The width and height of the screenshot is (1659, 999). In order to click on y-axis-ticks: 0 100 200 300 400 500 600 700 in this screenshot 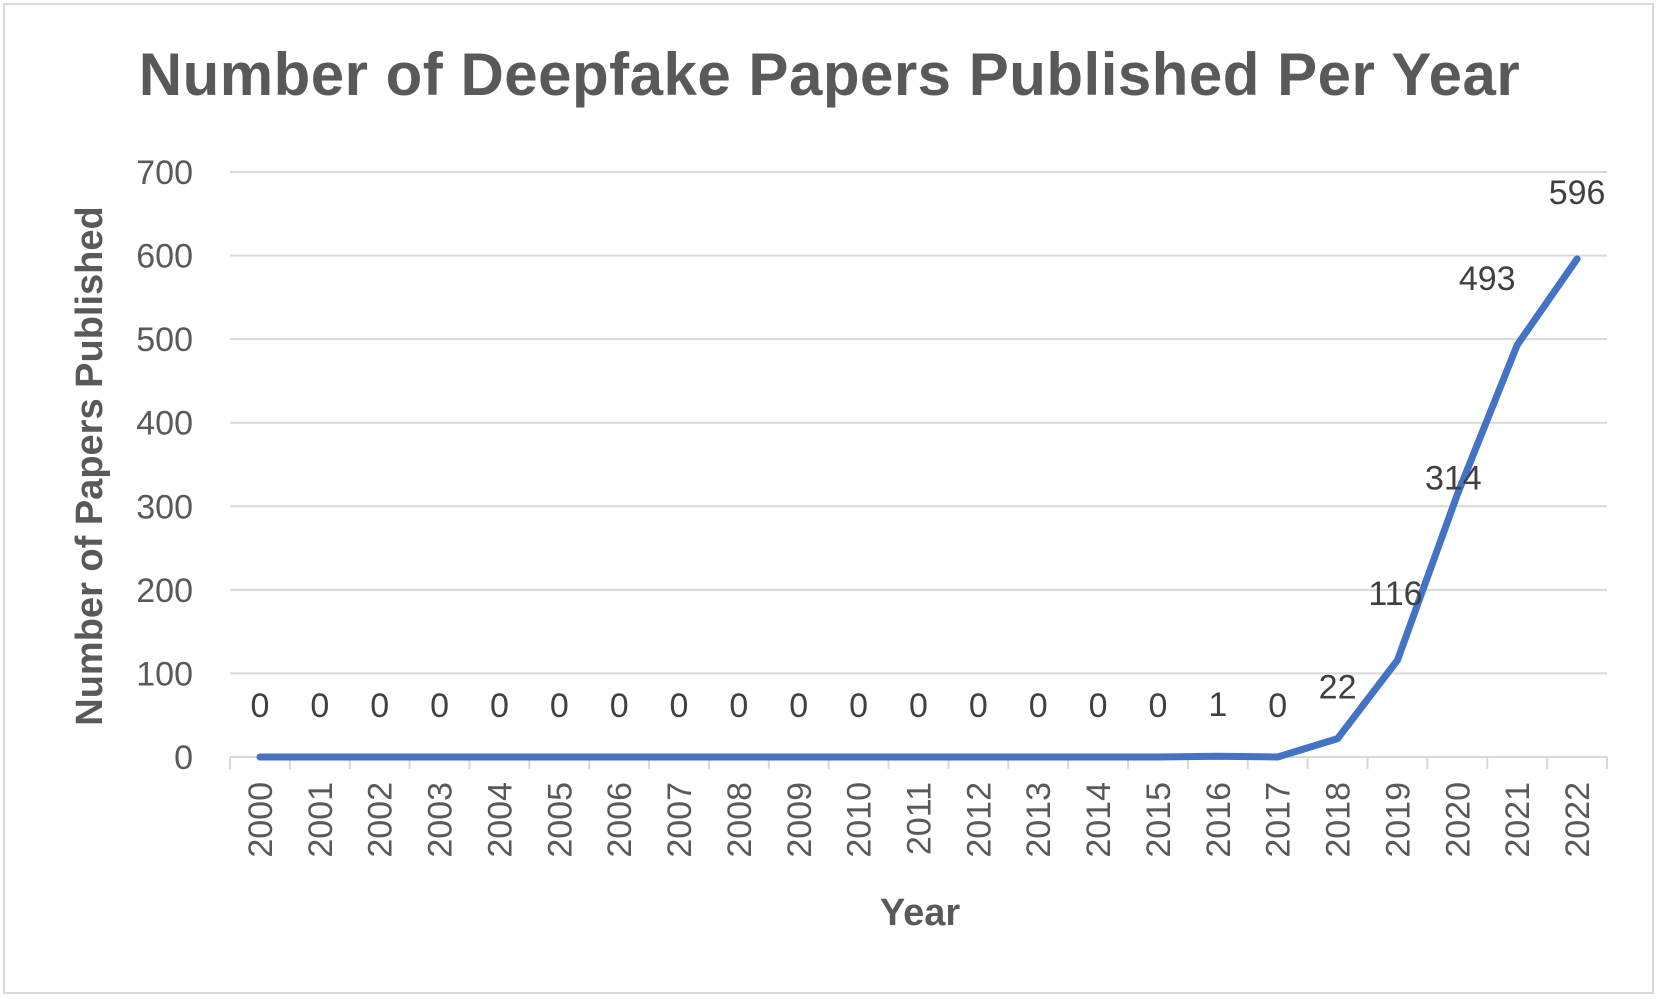, I will do `click(164, 465)`.